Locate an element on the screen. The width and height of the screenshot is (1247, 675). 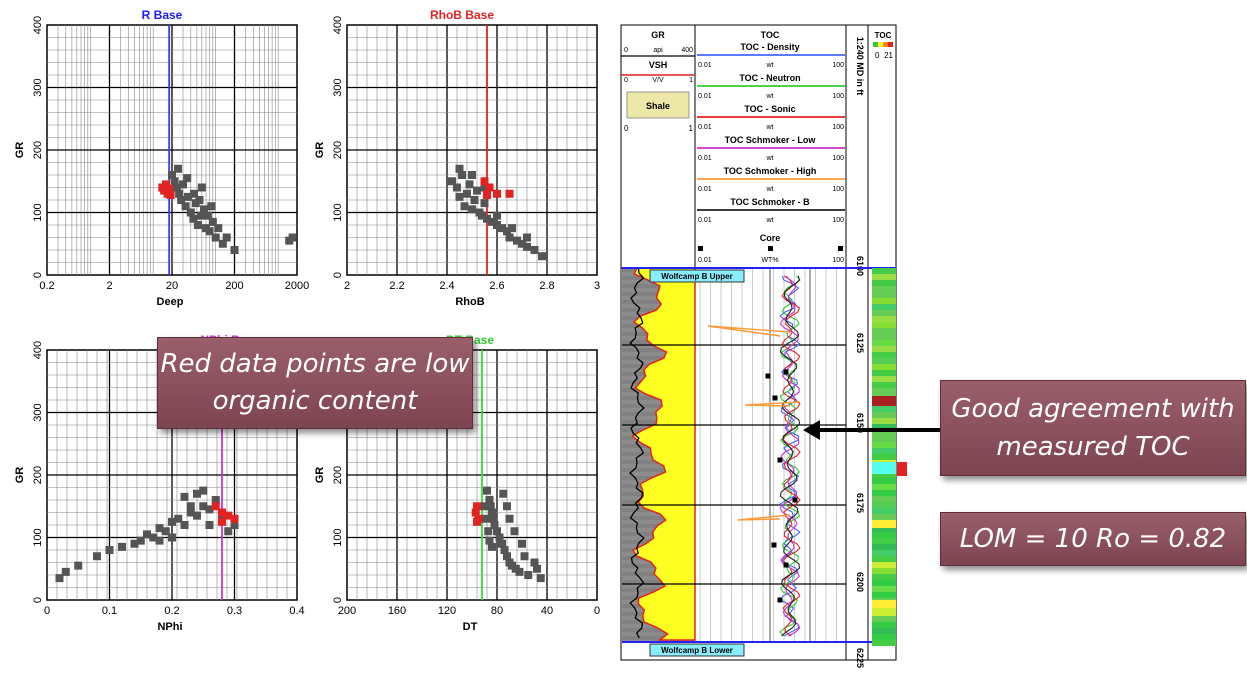
x-tick-label: 0 is located at coordinates (47, 611).